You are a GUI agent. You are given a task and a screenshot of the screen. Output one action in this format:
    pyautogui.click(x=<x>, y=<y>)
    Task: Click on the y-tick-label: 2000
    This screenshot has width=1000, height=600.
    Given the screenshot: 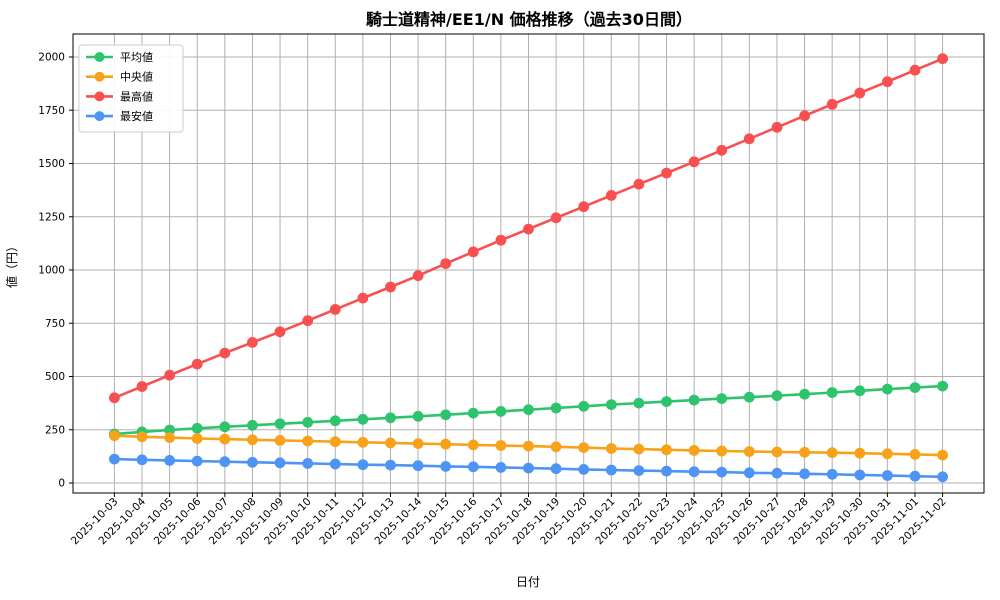 What is the action you would take?
    pyautogui.click(x=51, y=58)
    